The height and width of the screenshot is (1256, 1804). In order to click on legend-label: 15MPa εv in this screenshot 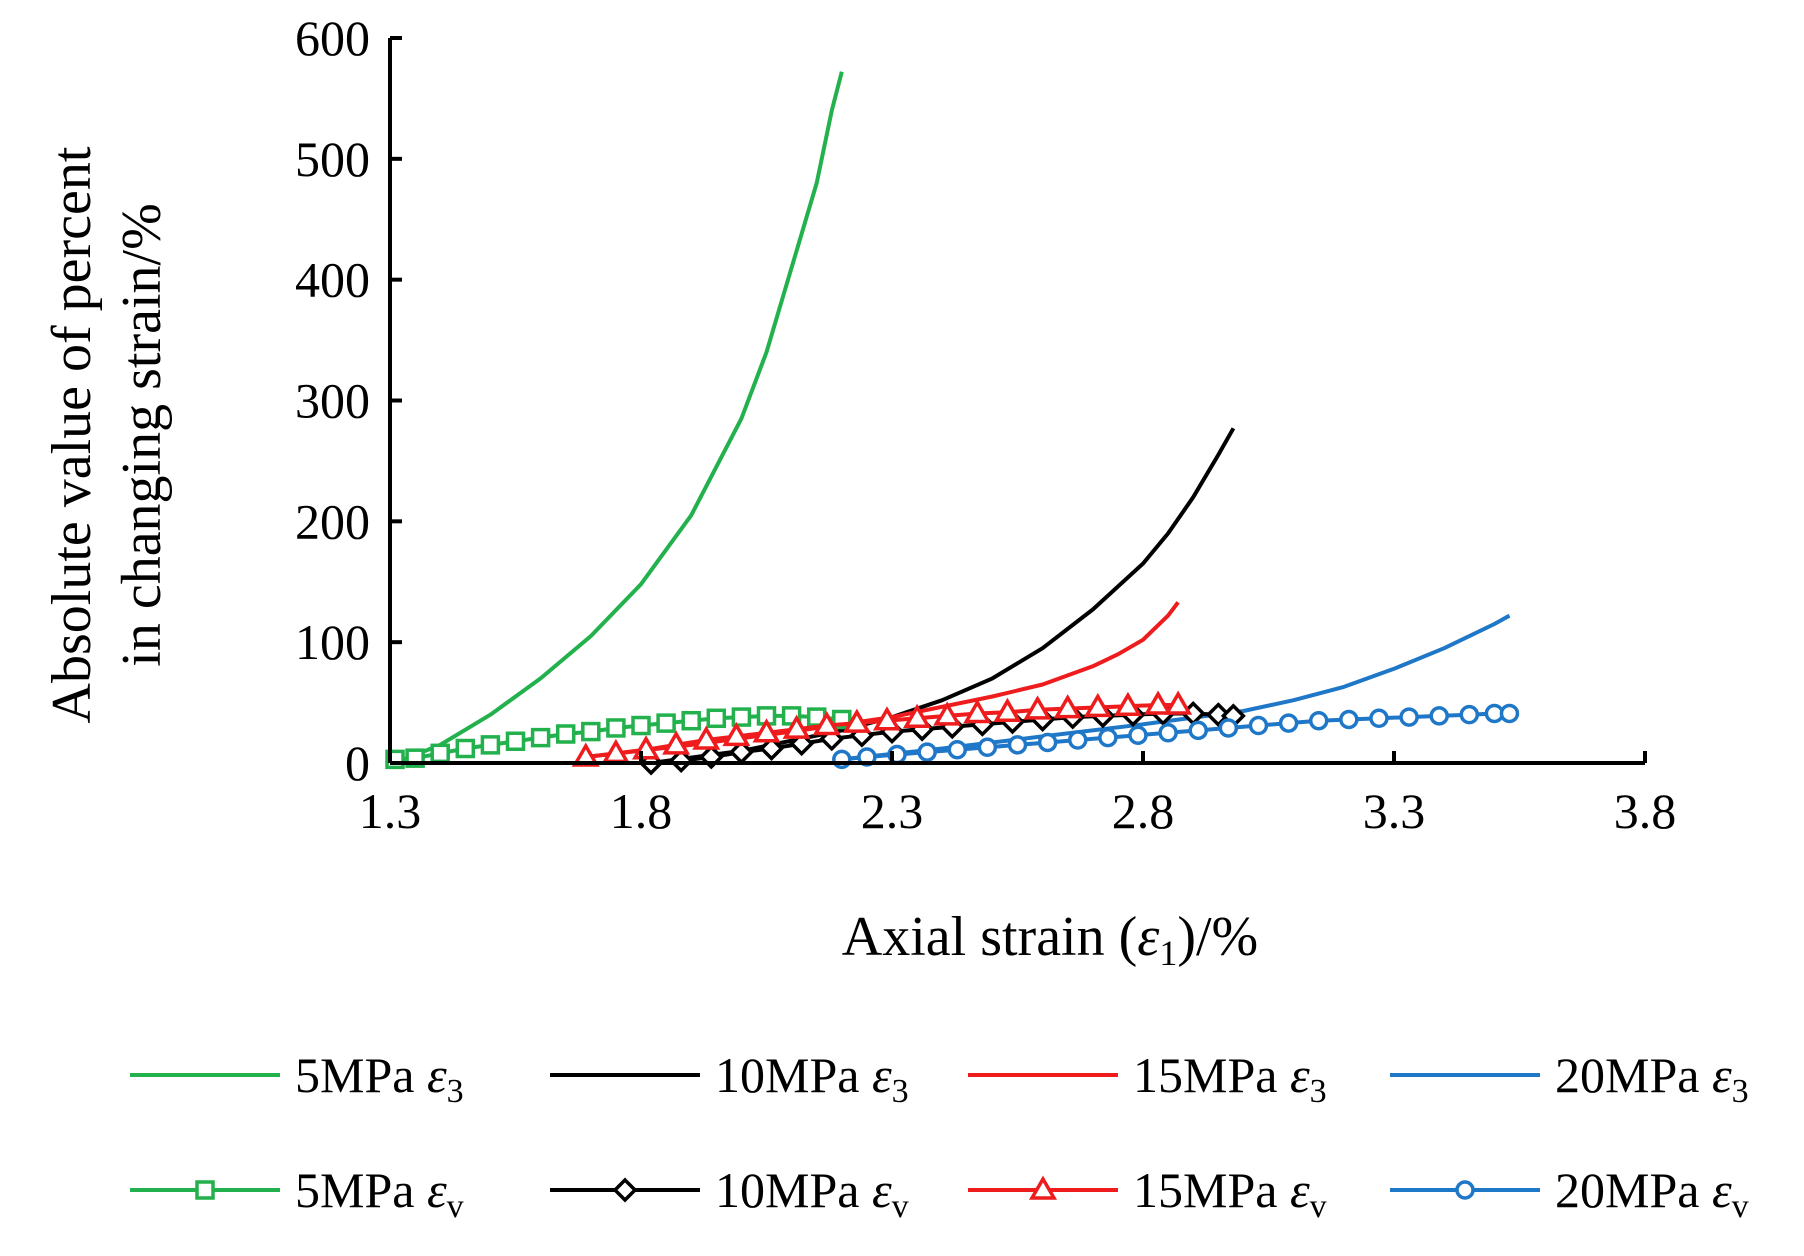, I will do `click(1230, 1193)`.